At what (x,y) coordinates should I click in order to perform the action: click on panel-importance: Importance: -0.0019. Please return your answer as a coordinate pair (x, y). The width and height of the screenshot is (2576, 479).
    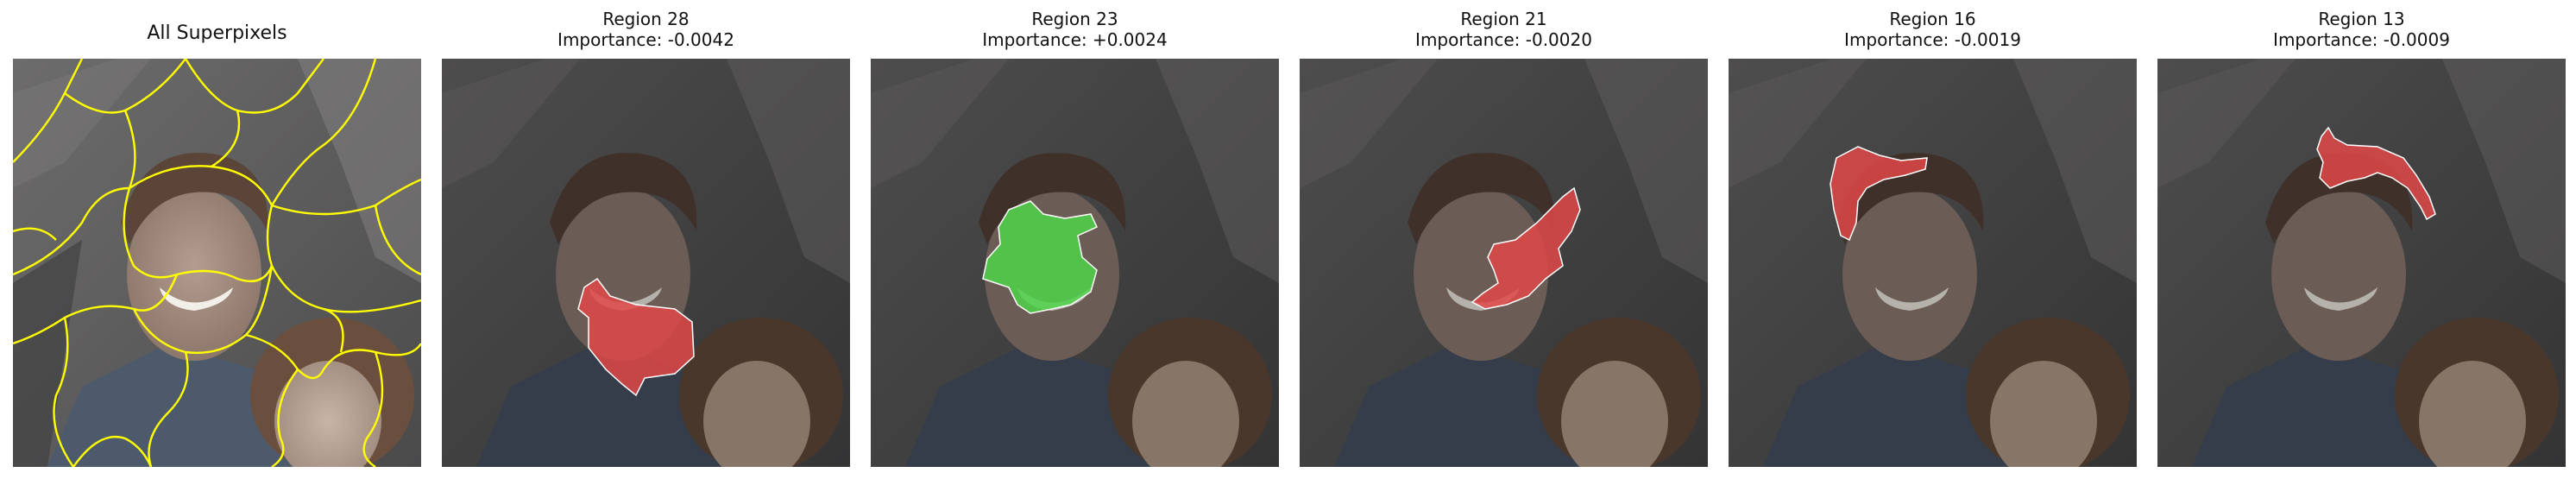
    Looking at the image, I should click on (1932, 39).